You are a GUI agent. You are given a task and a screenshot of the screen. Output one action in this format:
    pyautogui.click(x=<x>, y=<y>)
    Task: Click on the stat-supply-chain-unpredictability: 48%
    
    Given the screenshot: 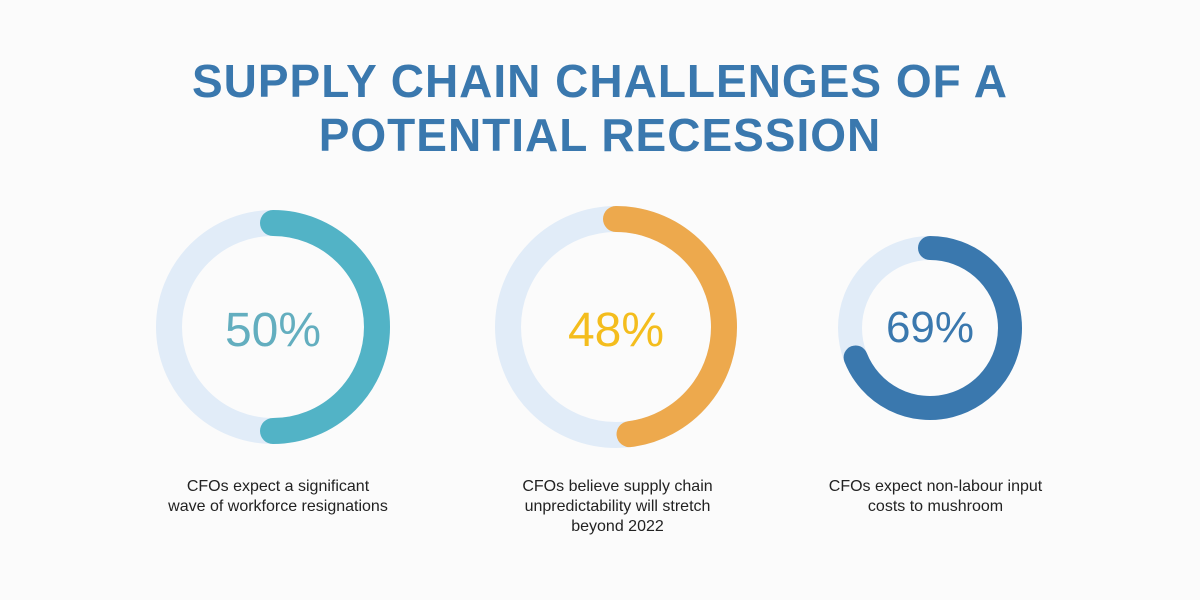 What is the action you would take?
    pyautogui.click(x=616, y=327)
    